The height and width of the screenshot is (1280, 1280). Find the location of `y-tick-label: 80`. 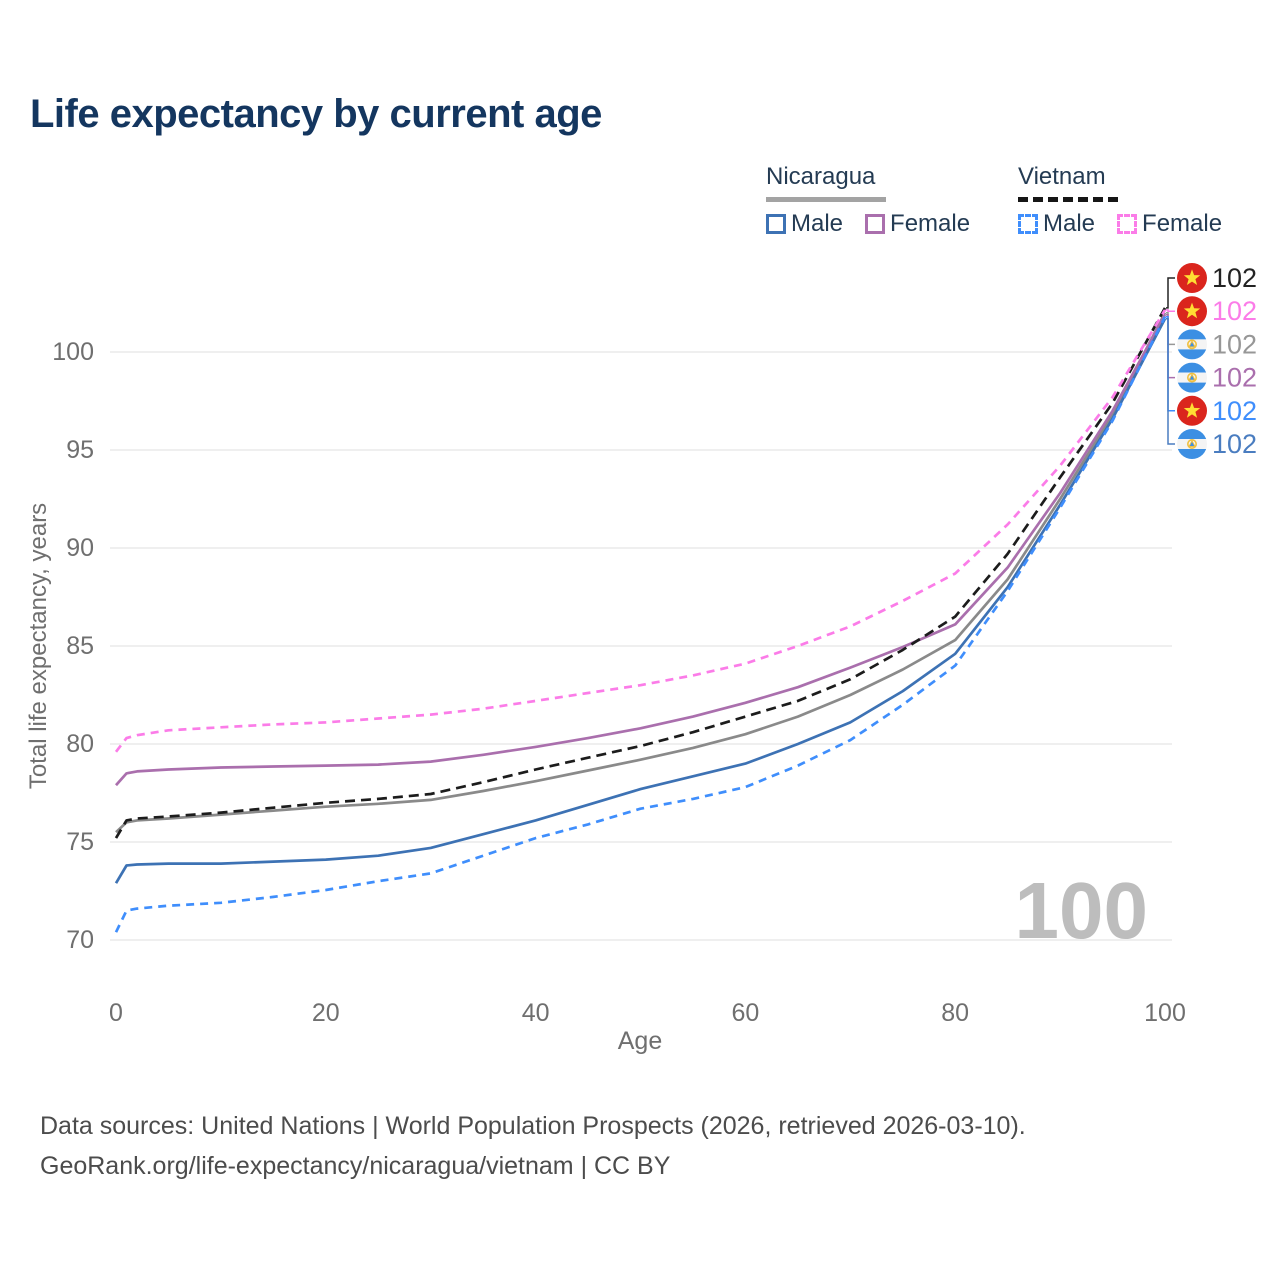

y-tick-label: 80 is located at coordinates (80, 744).